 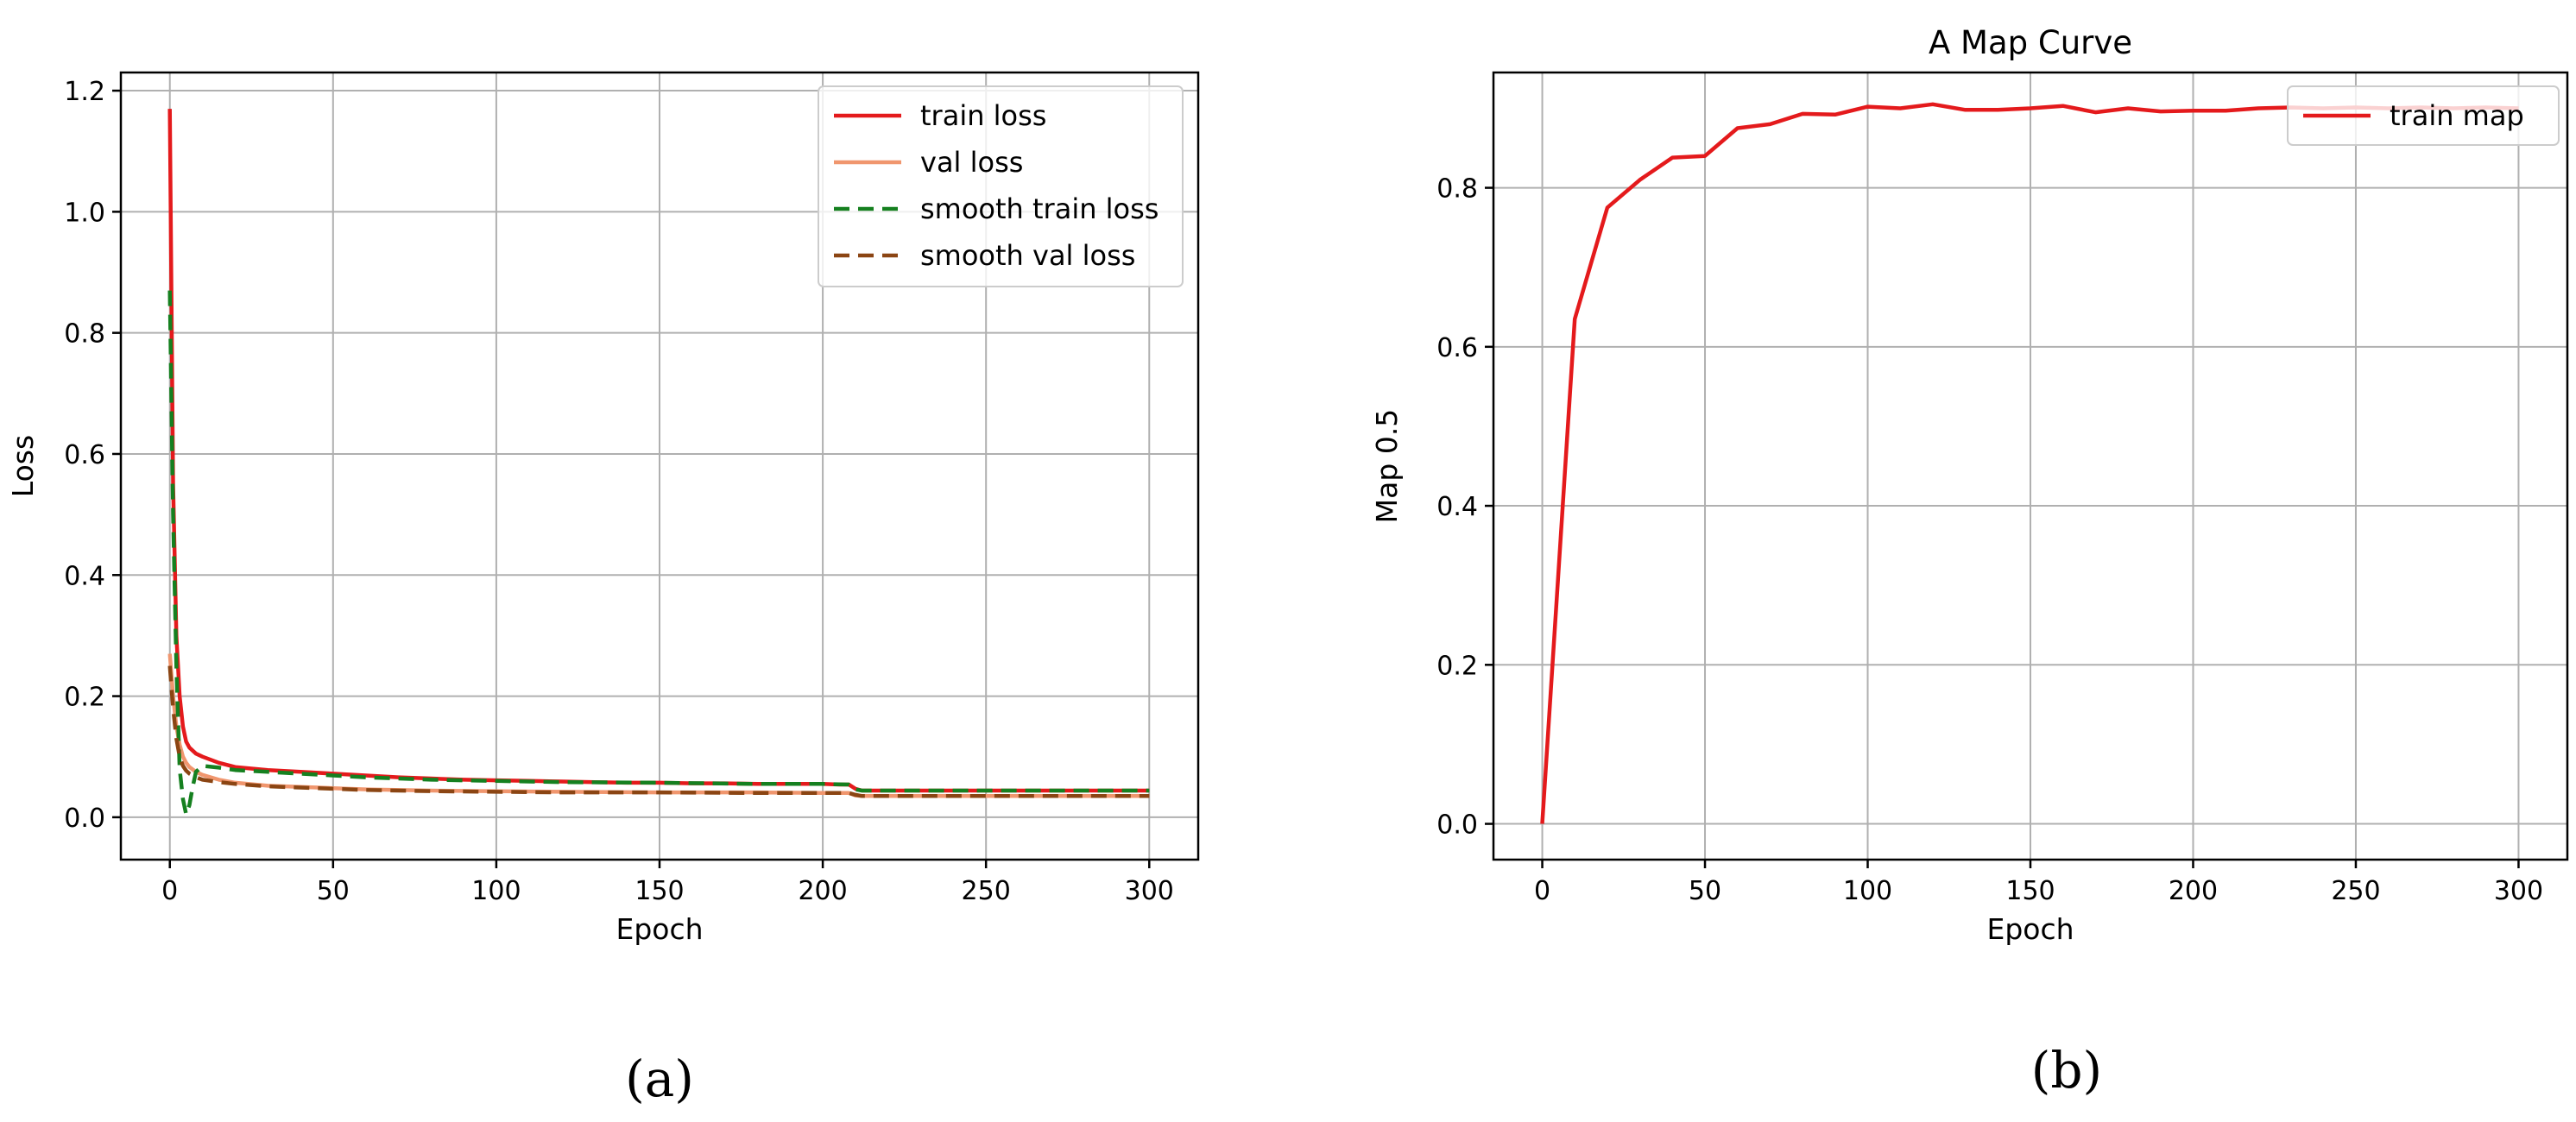 I want to click on chart-a-ytick-label: 0.0, so click(x=84, y=819).